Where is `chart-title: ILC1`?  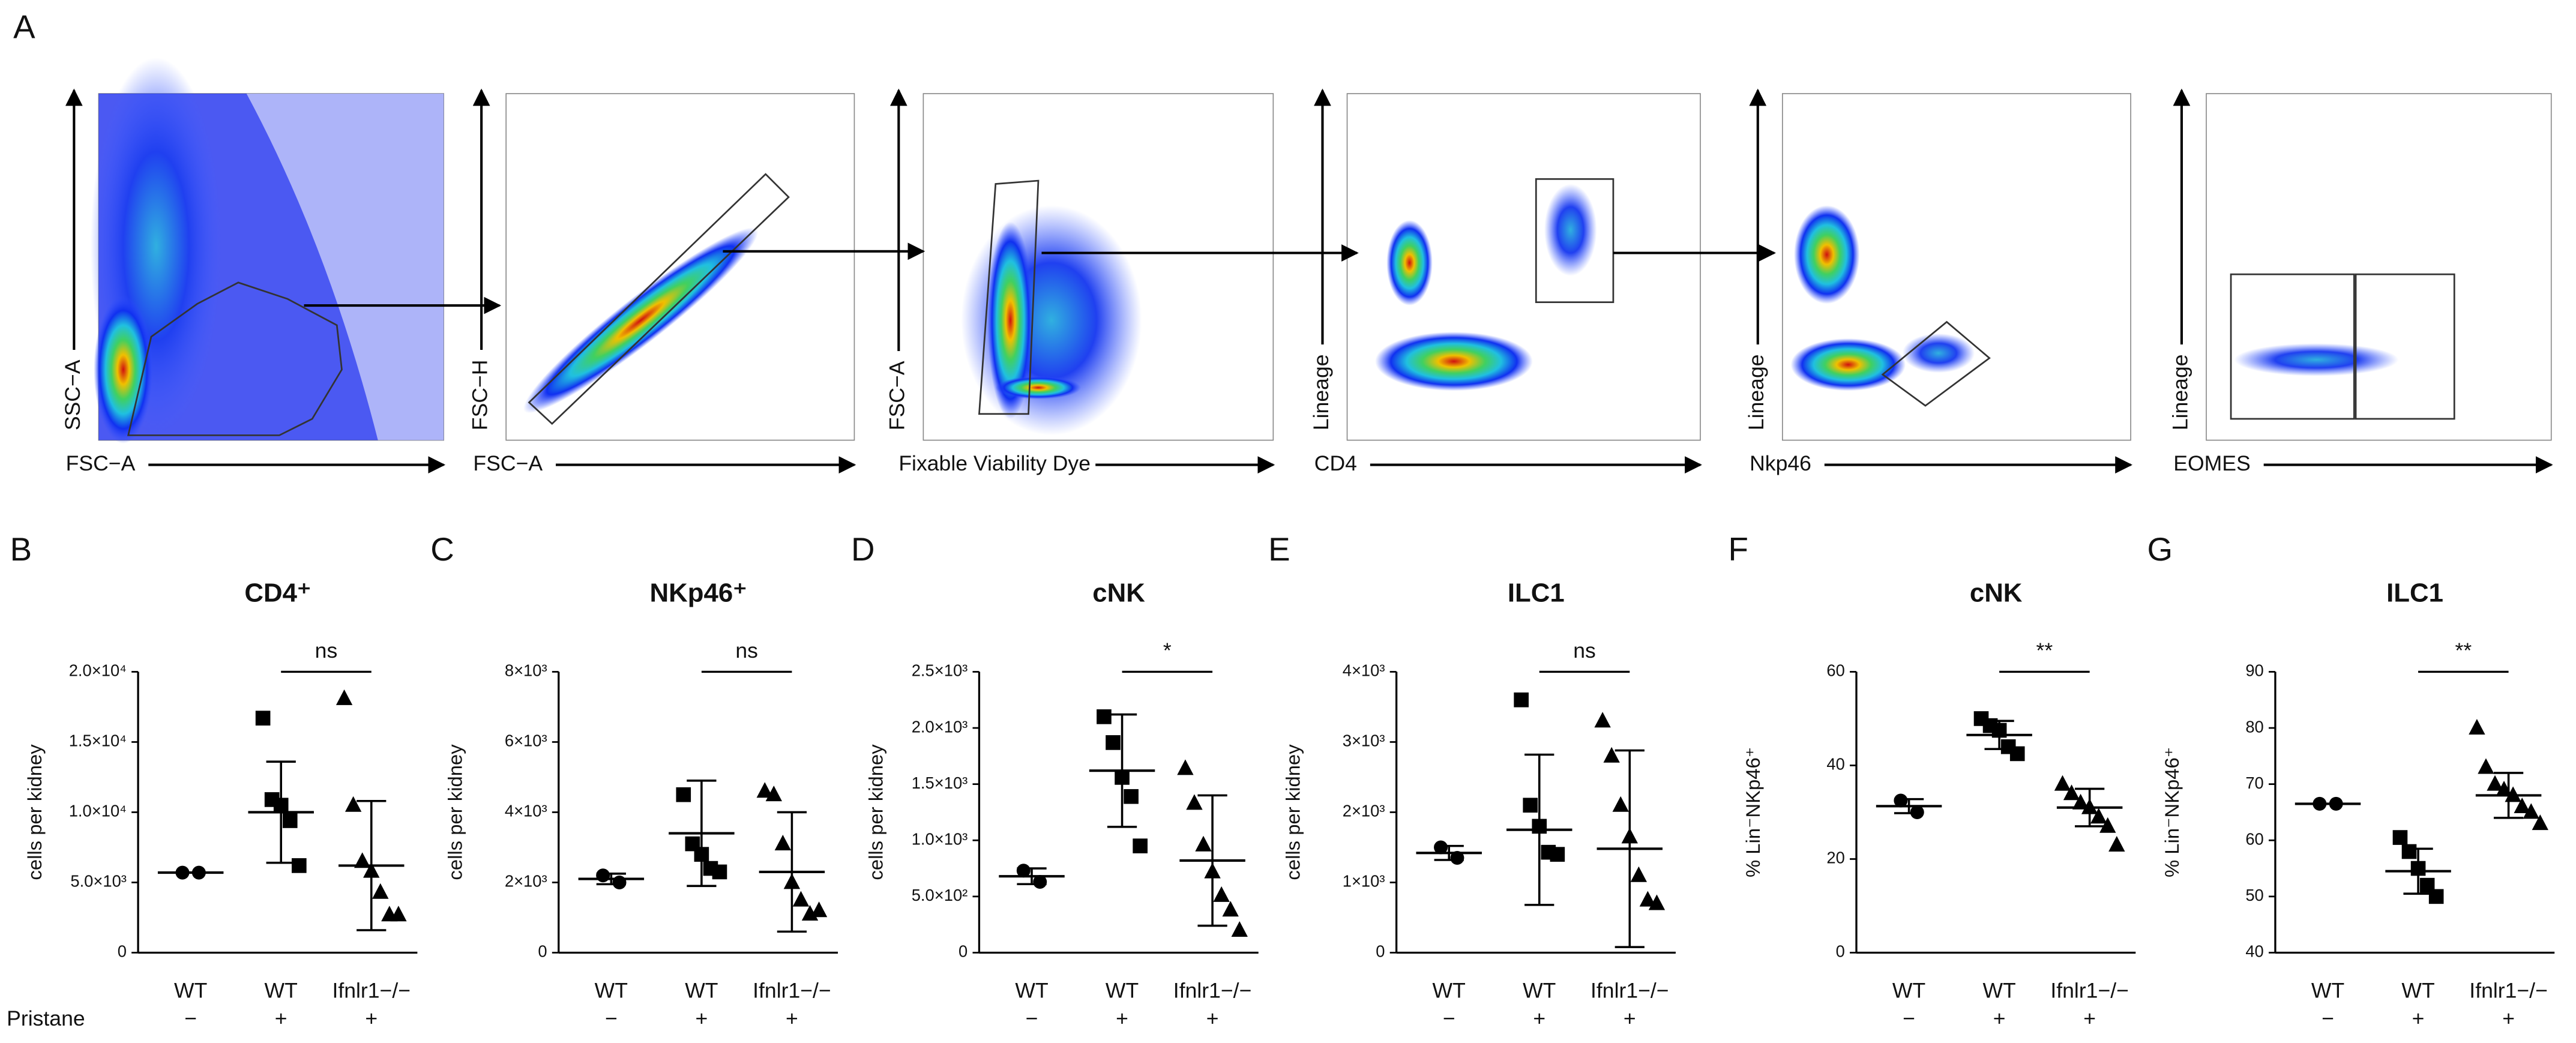 chart-title: ILC1 is located at coordinates (2414, 592).